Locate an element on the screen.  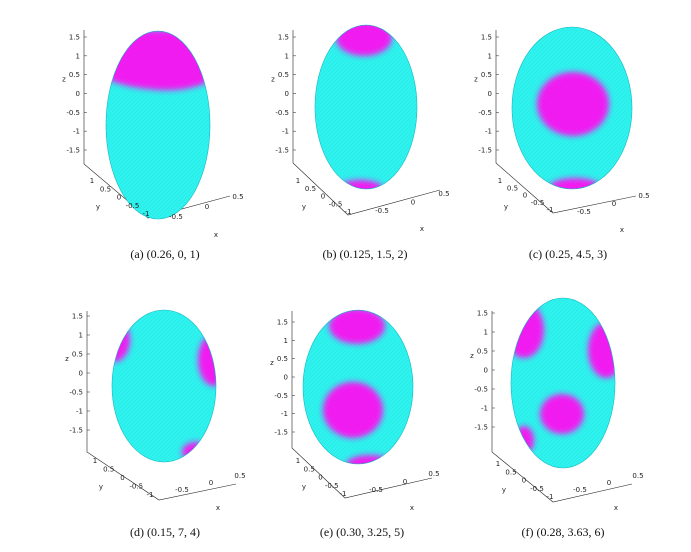
y-tick-label-f: 1 is located at coordinates (498, 464).